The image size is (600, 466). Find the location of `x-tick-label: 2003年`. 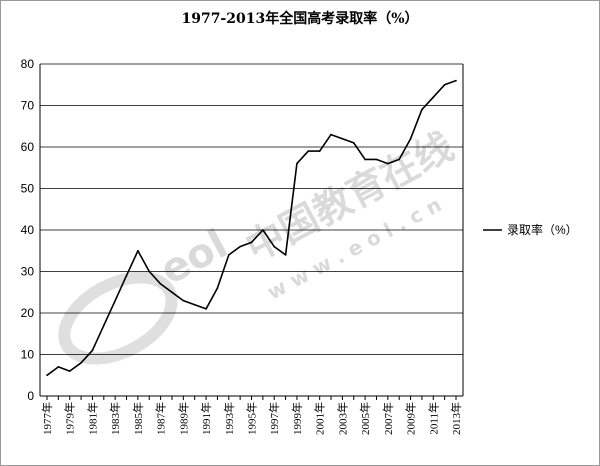

x-tick-label: 2003年 is located at coordinates (342, 418).